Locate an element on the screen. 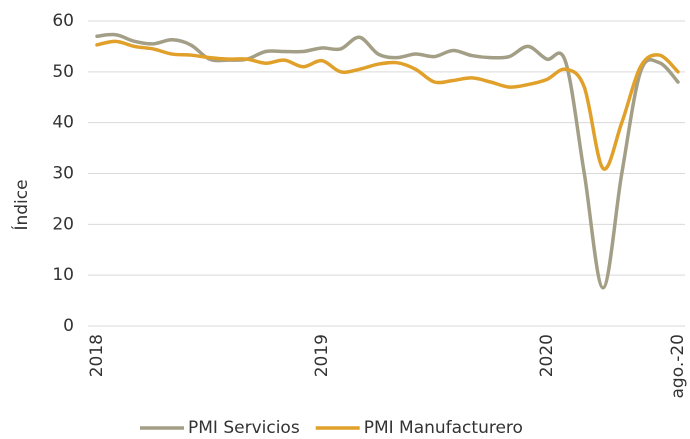 The image size is (690, 439). y-tick-label: 60 is located at coordinates (63, 21).